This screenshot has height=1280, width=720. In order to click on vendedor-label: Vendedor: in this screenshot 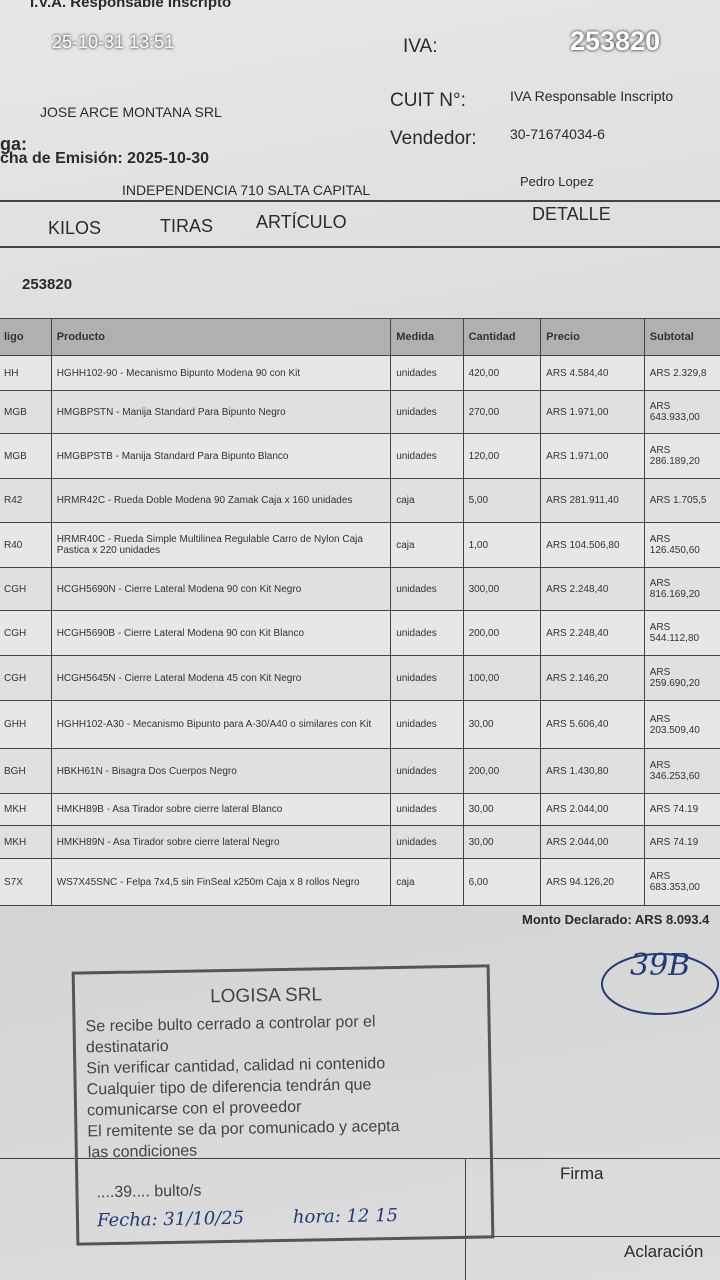, I will do `click(433, 138)`.